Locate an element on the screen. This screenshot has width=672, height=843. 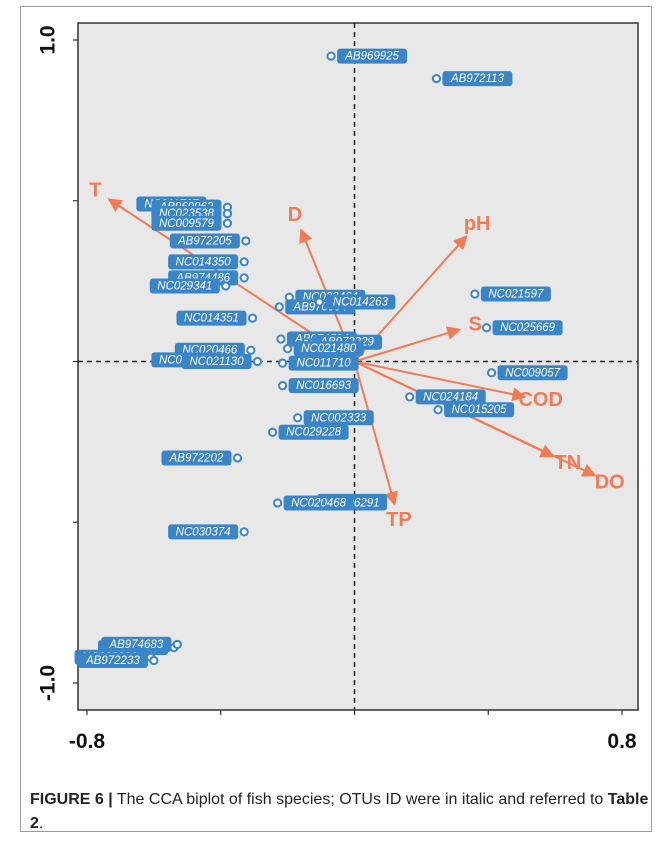
species-point: NC024184 is located at coordinates (445, 397).